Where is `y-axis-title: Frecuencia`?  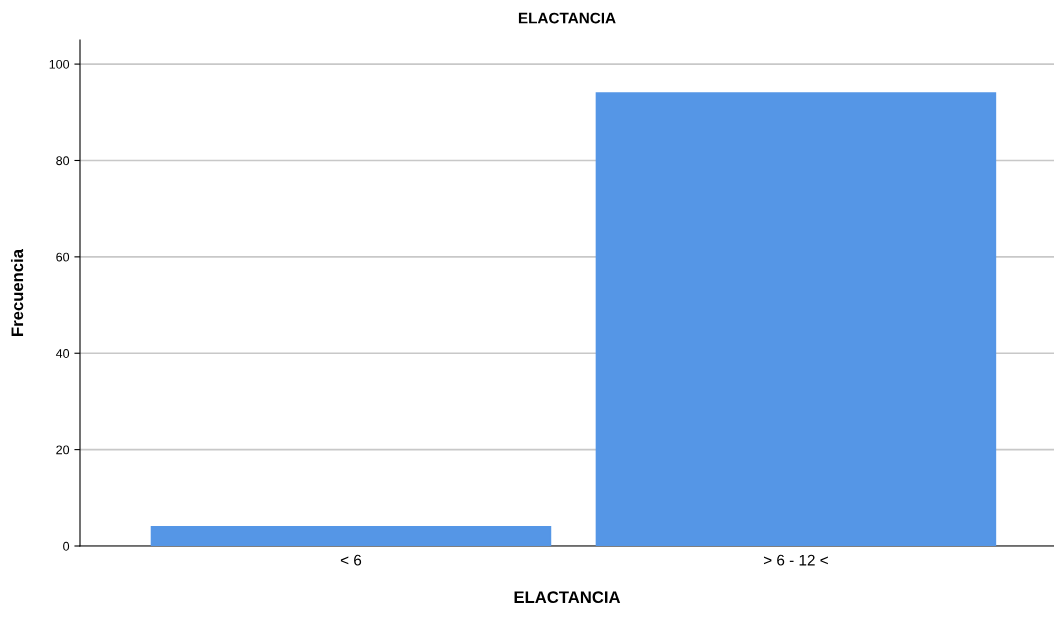
y-axis-title: Frecuencia is located at coordinates (17, 292).